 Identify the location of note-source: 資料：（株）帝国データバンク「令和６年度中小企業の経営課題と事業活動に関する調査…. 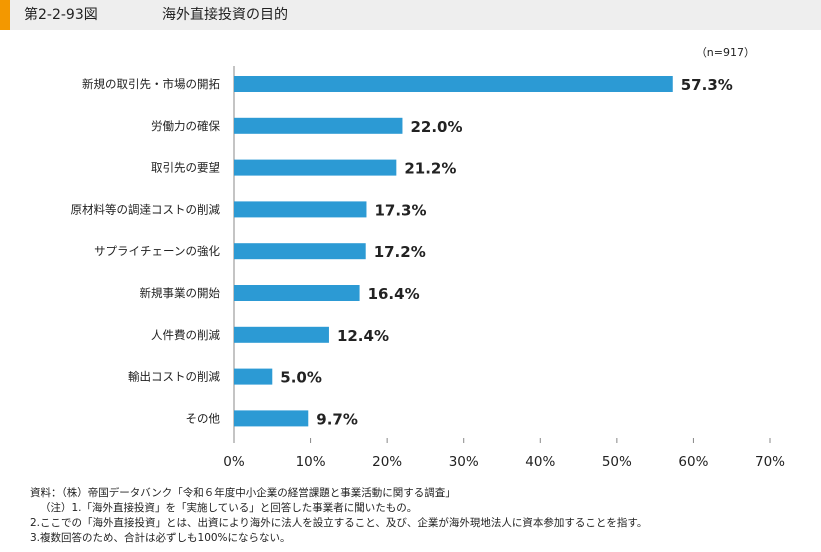
(243, 493).